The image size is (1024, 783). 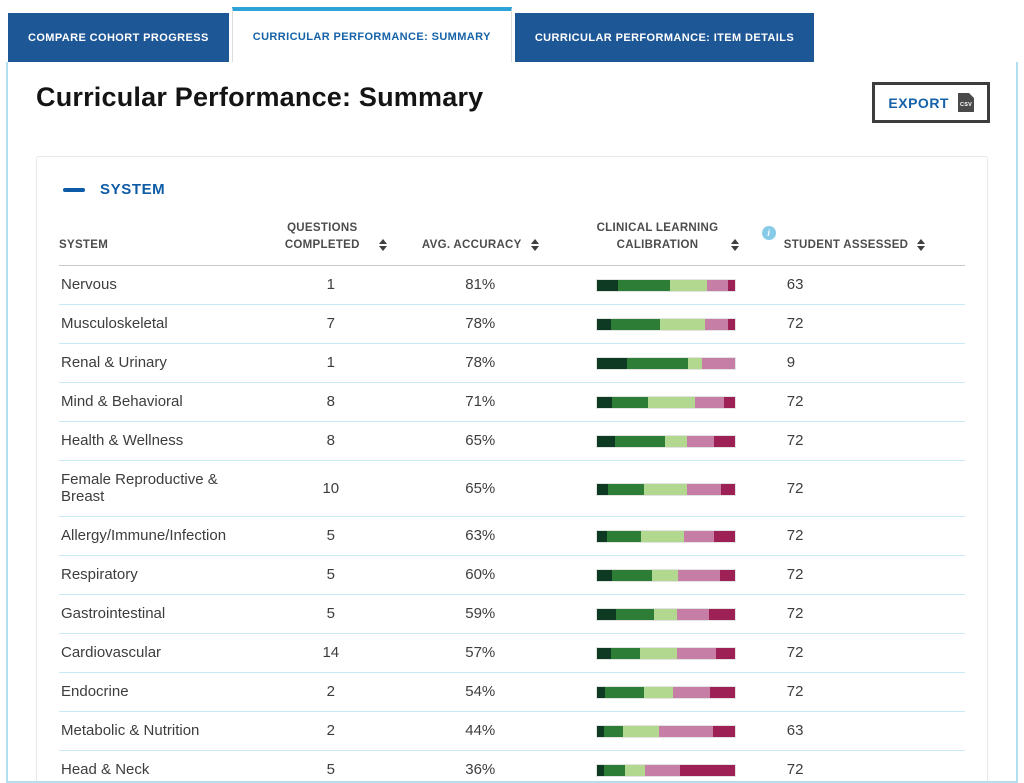 What do you see at coordinates (480, 653) in the screenshot?
I see `avg-accuracy-value: 57%` at bounding box center [480, 653].